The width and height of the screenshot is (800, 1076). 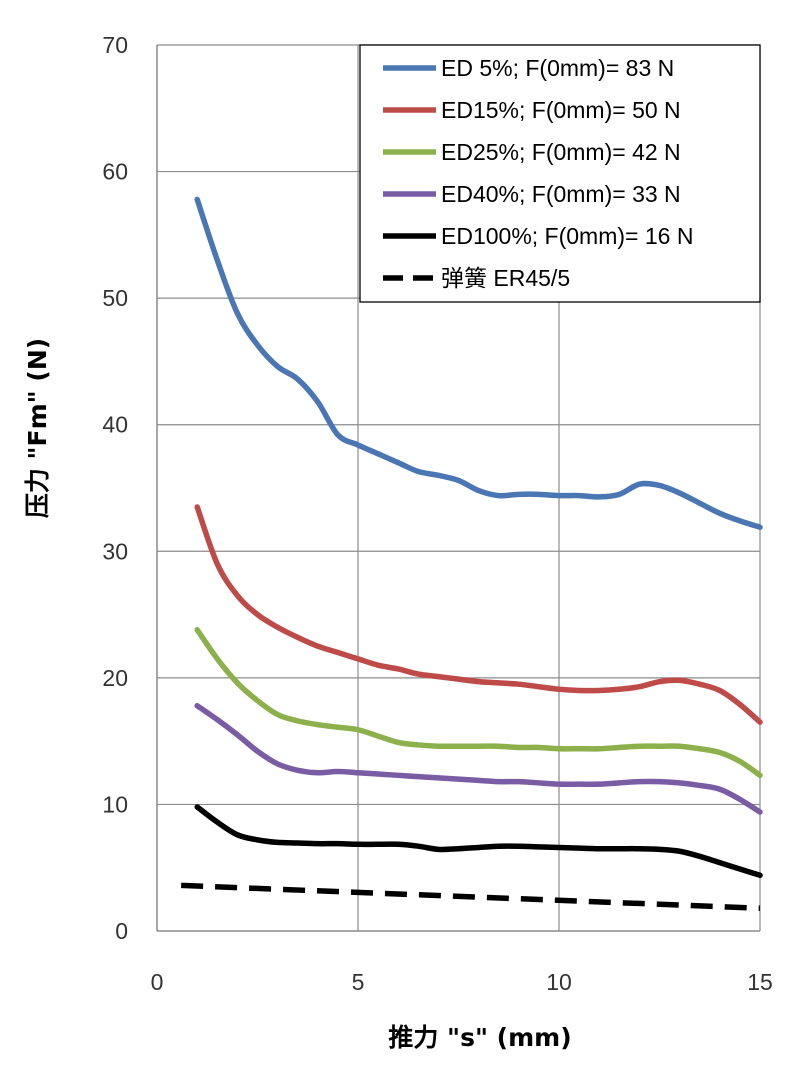 I want to click on y-tick-label: 50, so click(x=115, y=298).